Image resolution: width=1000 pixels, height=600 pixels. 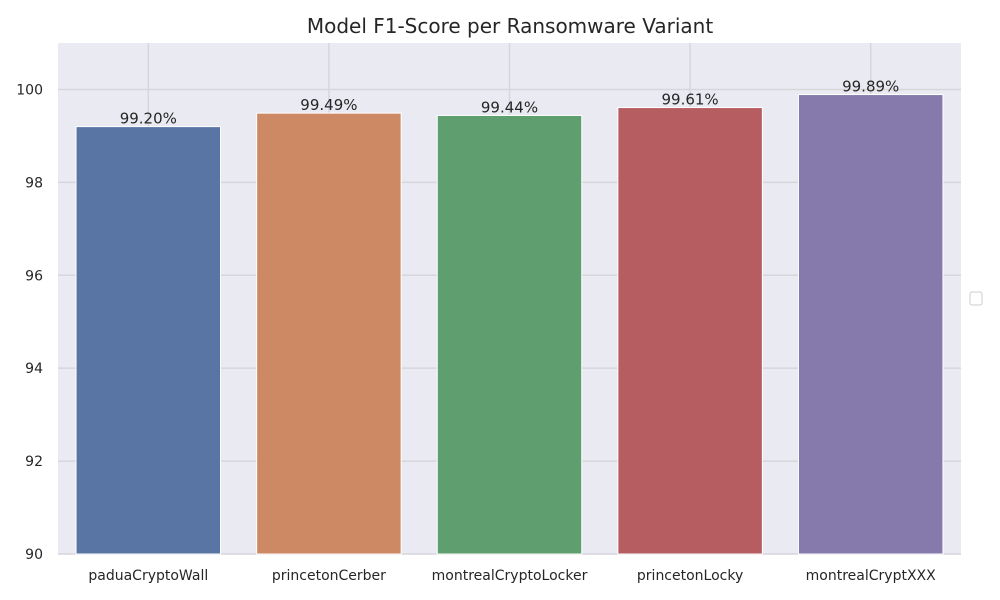 What do you see at coordinates (148, 119) in the screenshot?
I see `bar-value-label: 99.20%` at bounding box center [148, 119].